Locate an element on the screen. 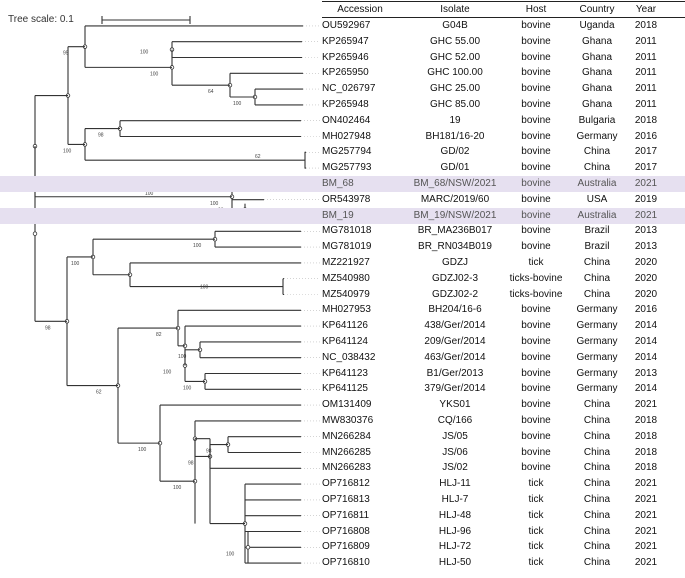 The image size is (685, 578). accession-cell: MH027948 is located at coordinates (346, 136).